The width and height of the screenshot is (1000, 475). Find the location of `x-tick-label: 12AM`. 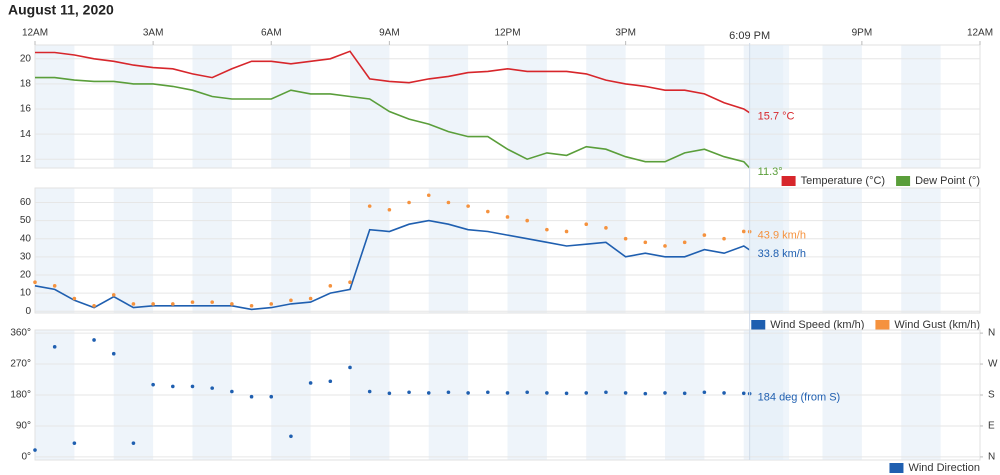

x-tick-label: 12AM is located at coordinates (35, 33).